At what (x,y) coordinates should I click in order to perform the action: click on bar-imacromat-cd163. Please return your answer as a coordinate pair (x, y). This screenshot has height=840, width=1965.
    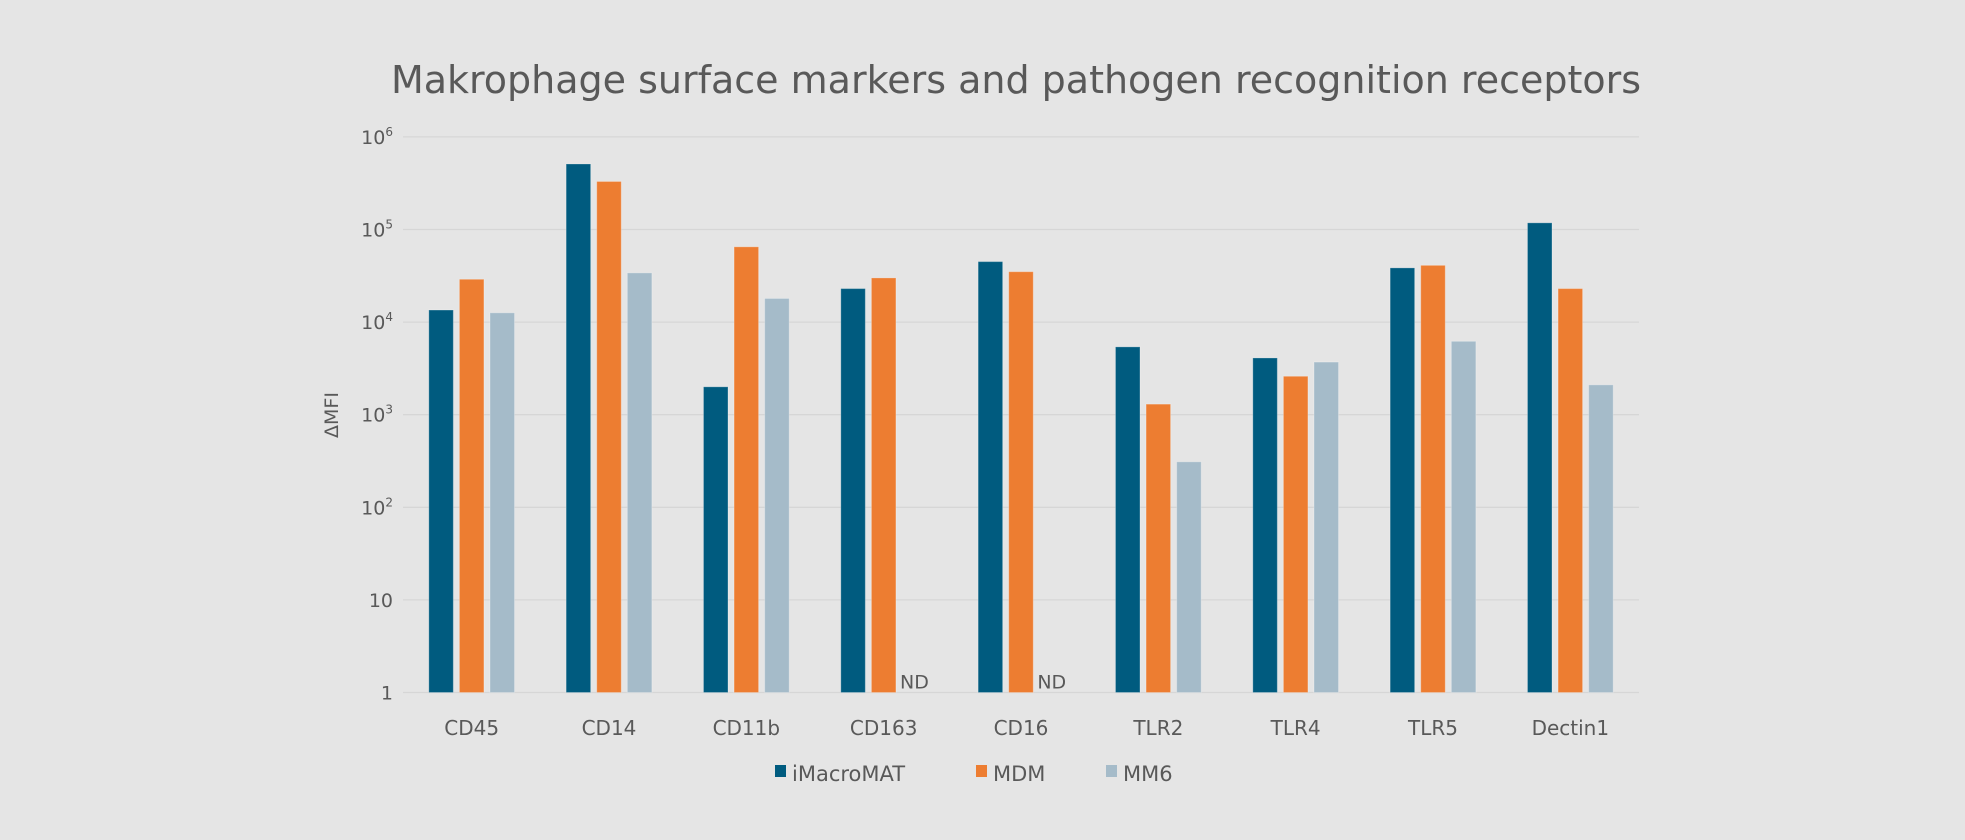
    Looking at the image, I should click on (853, 490).